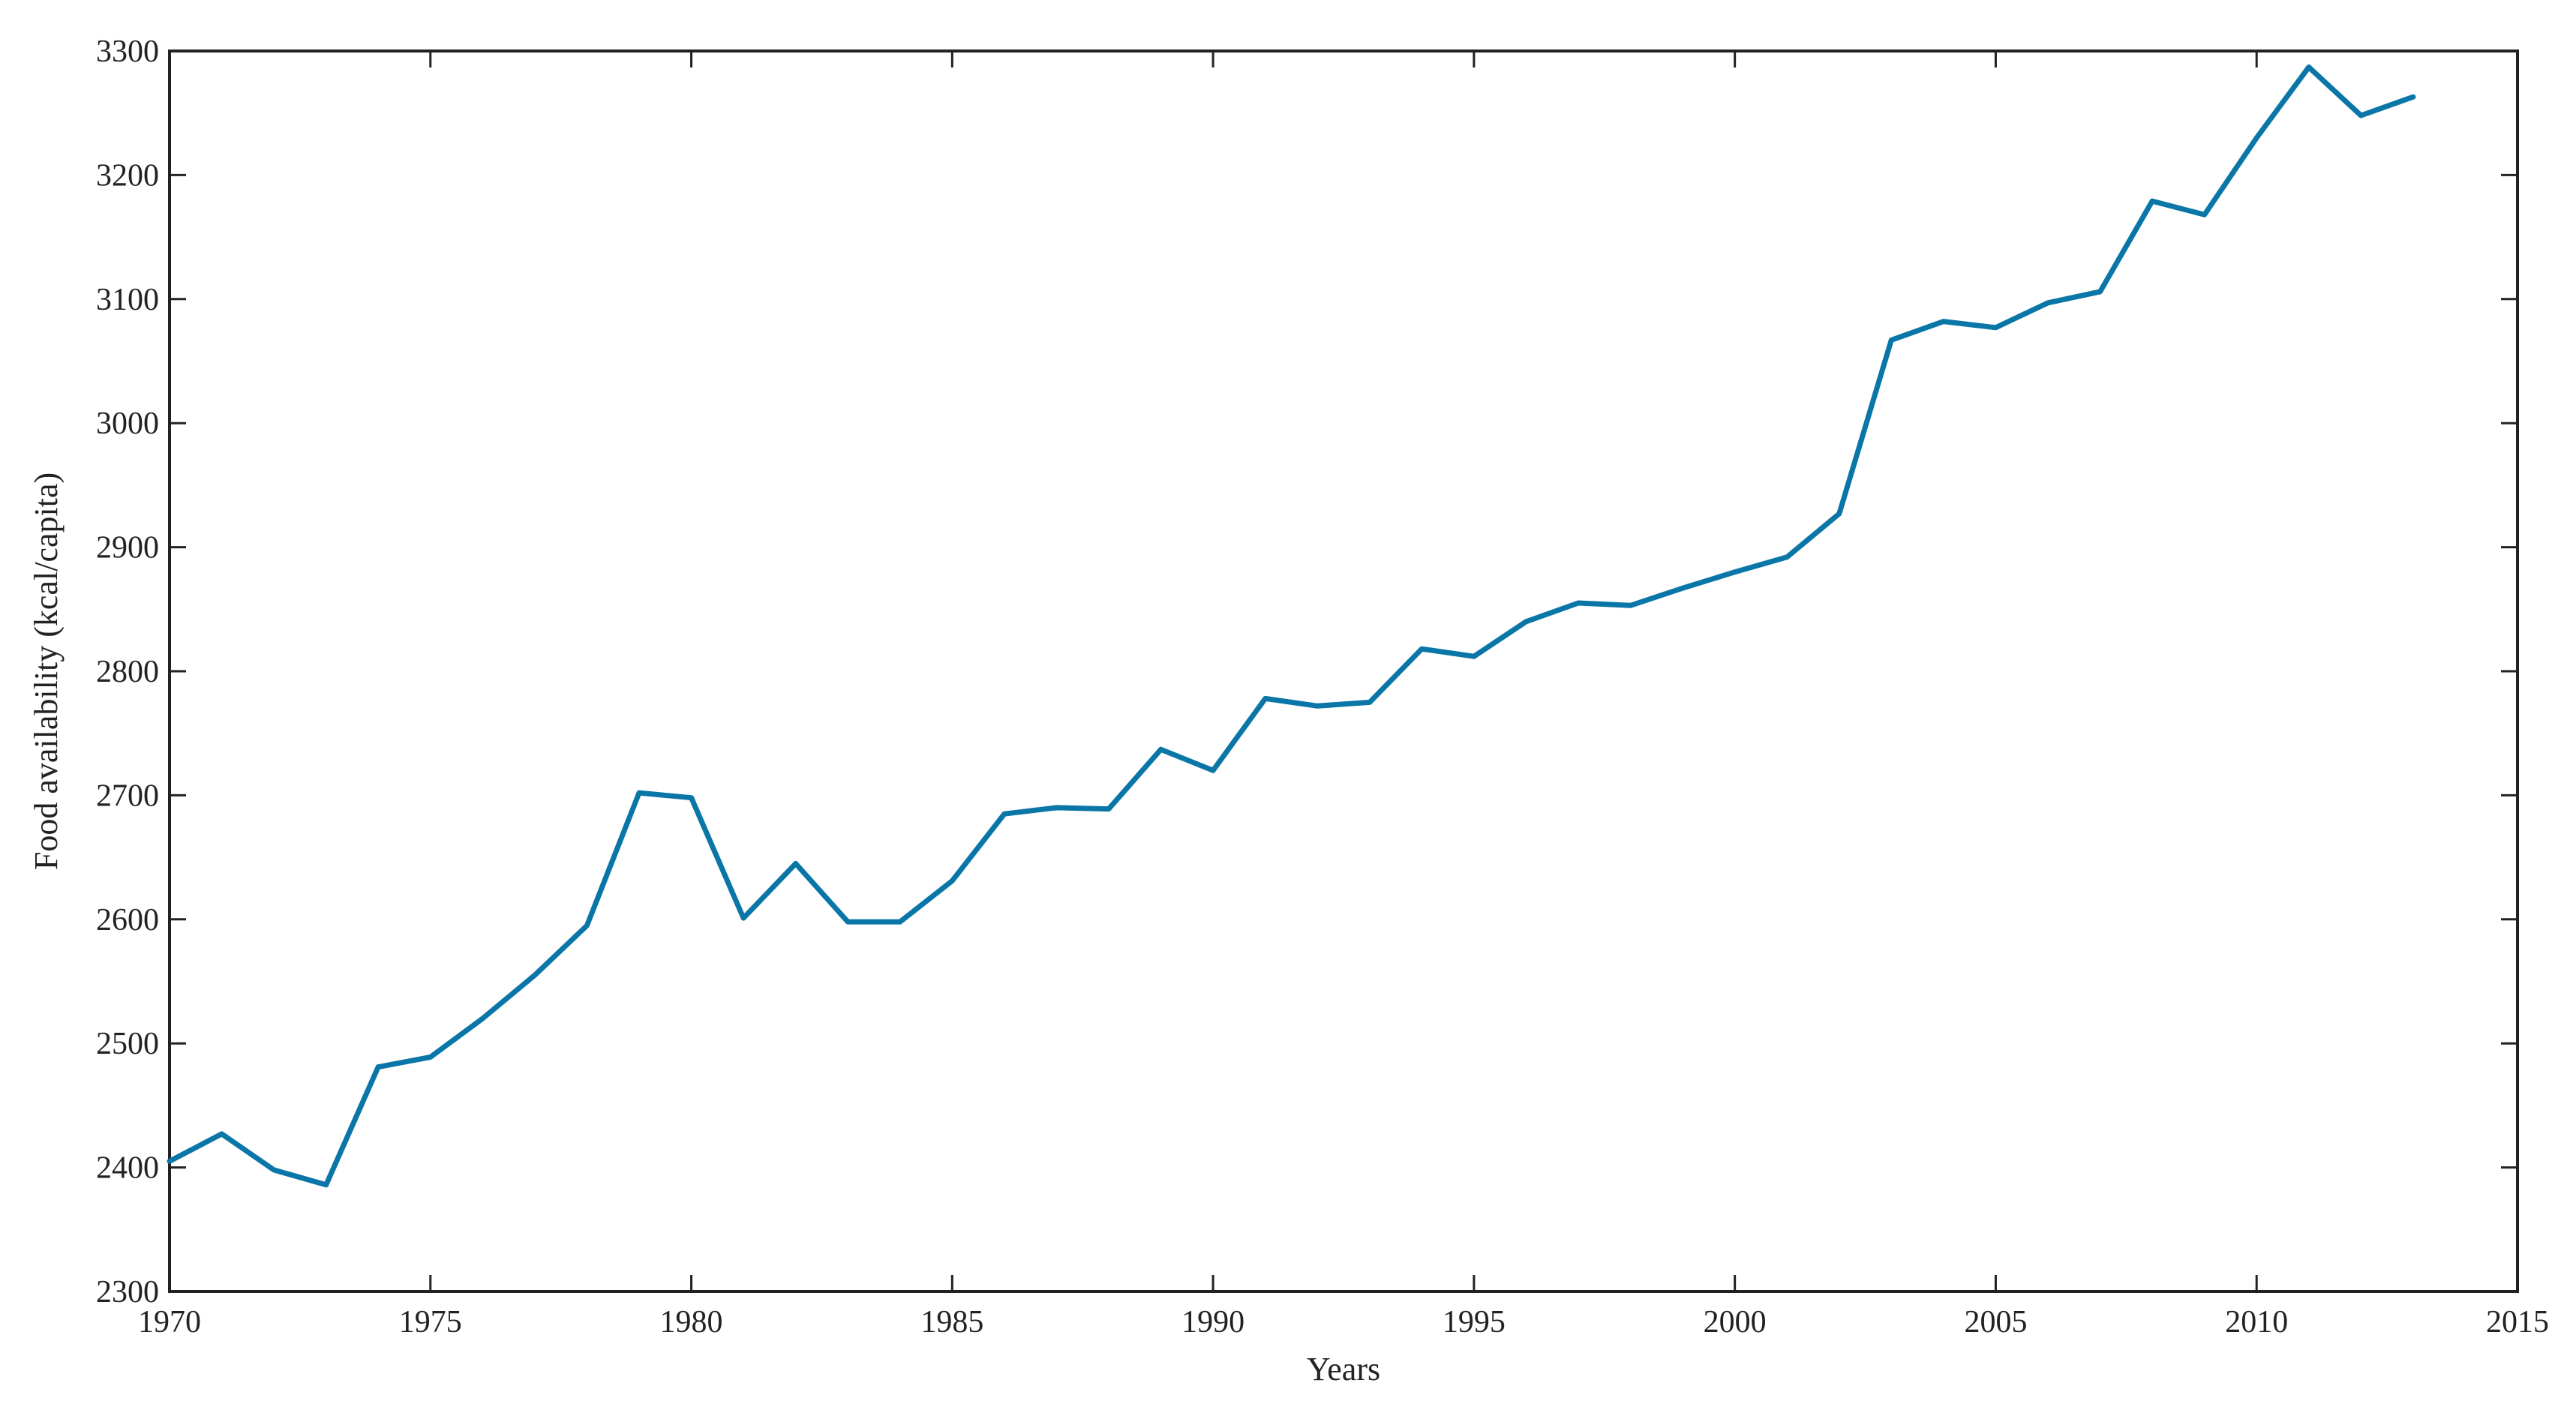  What do you see at coordinates (1995, 1322) in the screenshot?
I see `x-tick-label: 2005` at bounding box center [1995, 1322].